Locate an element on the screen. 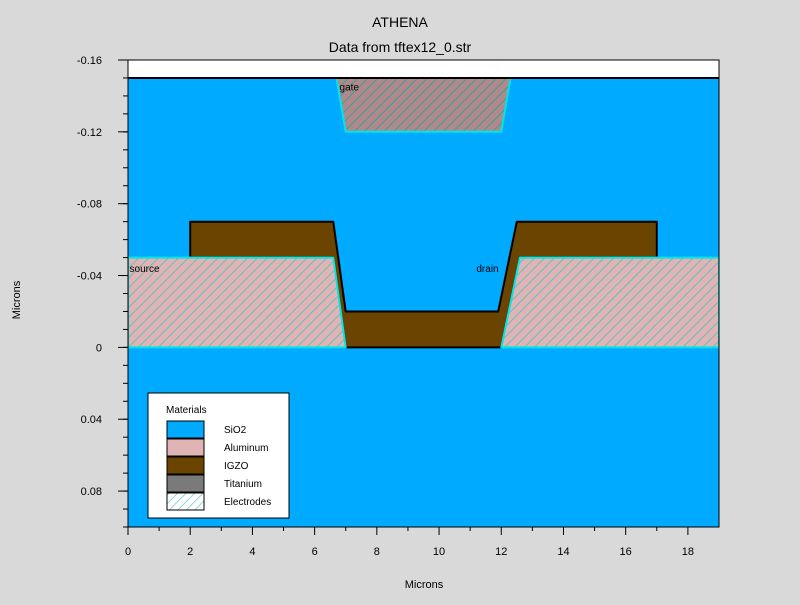  legend-label: Titanium is located at coordinates (243, 484).